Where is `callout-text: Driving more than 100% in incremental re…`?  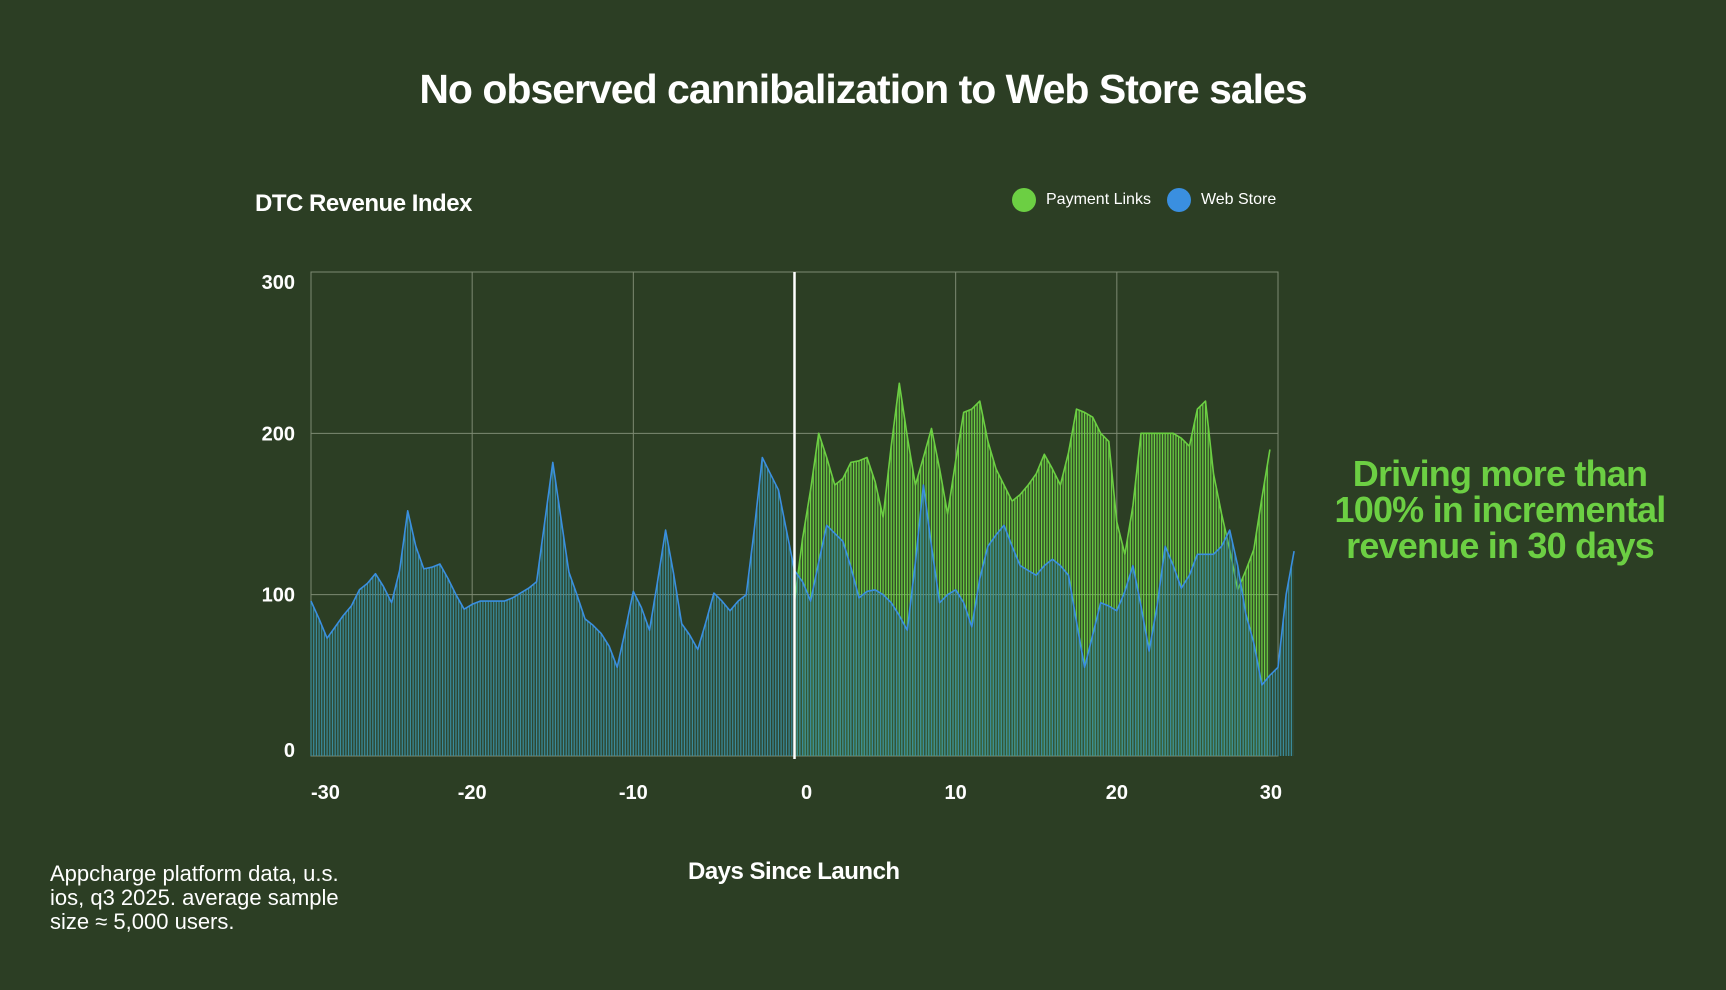
callout-text: Driving more than 100% in incremental re… is located at coordinates (1500, 509).